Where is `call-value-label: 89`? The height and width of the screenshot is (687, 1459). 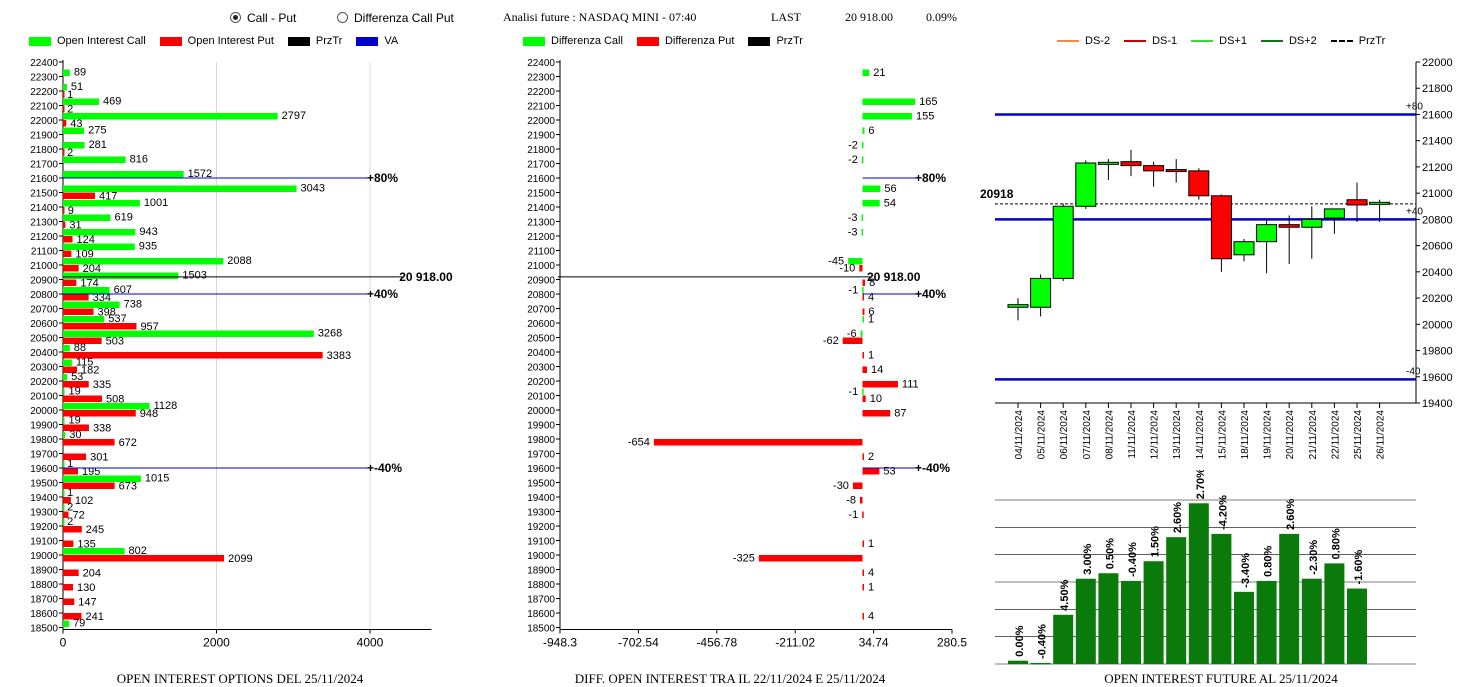
call-value-label: 89 is located at coordinates (80, 73).